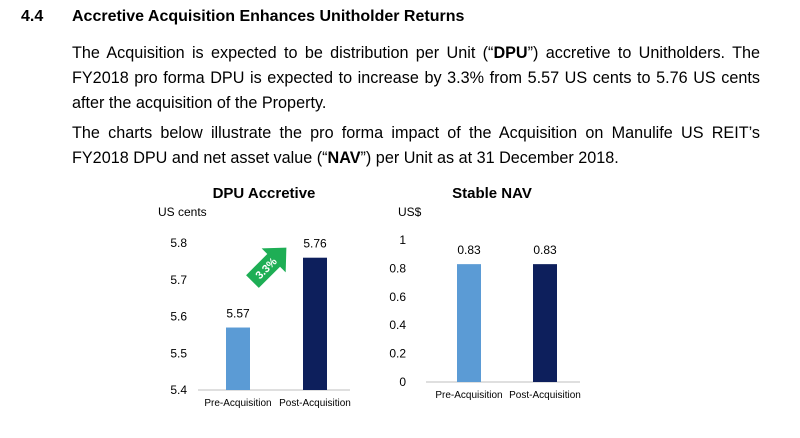 The height and width of the screenshot is (438, 800). I want to click on nav-bar-pre, so click(469, 323).